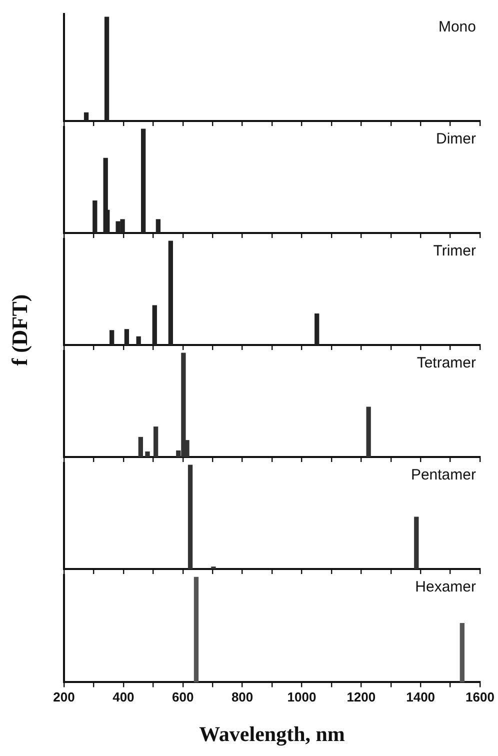 This screenshot has height=756, width=498. Describe the element at coordinates (64, 697) in the screenshot. I see `x-tick-label: 200` at that location.